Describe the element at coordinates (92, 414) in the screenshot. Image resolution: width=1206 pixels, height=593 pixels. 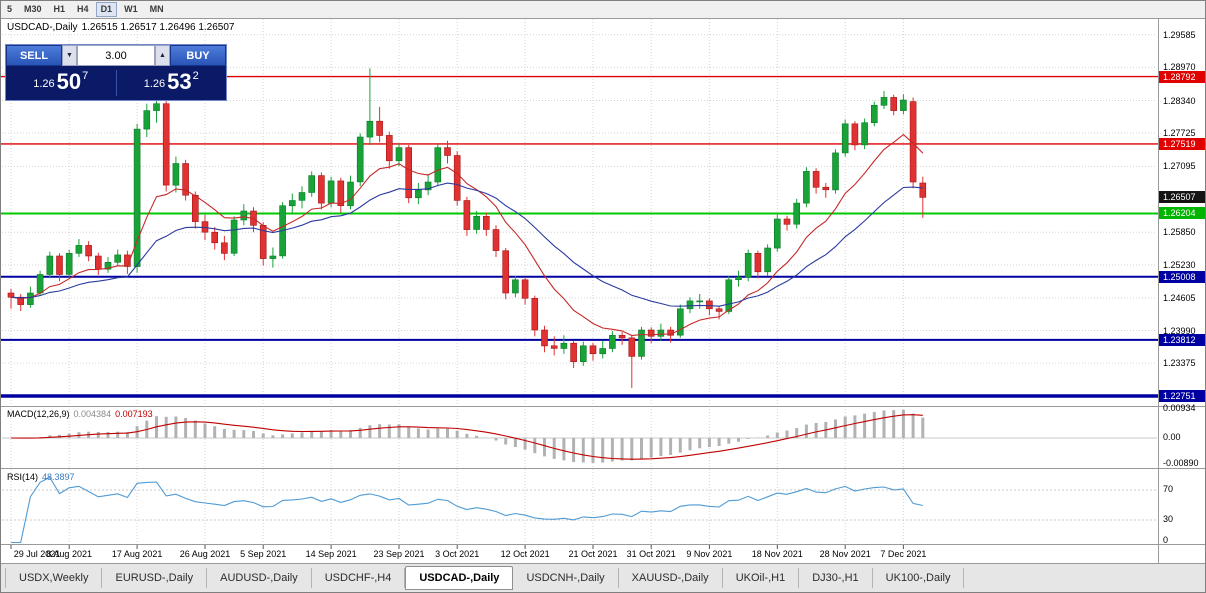
I see `macd-value-main: 0.004384` at that location.